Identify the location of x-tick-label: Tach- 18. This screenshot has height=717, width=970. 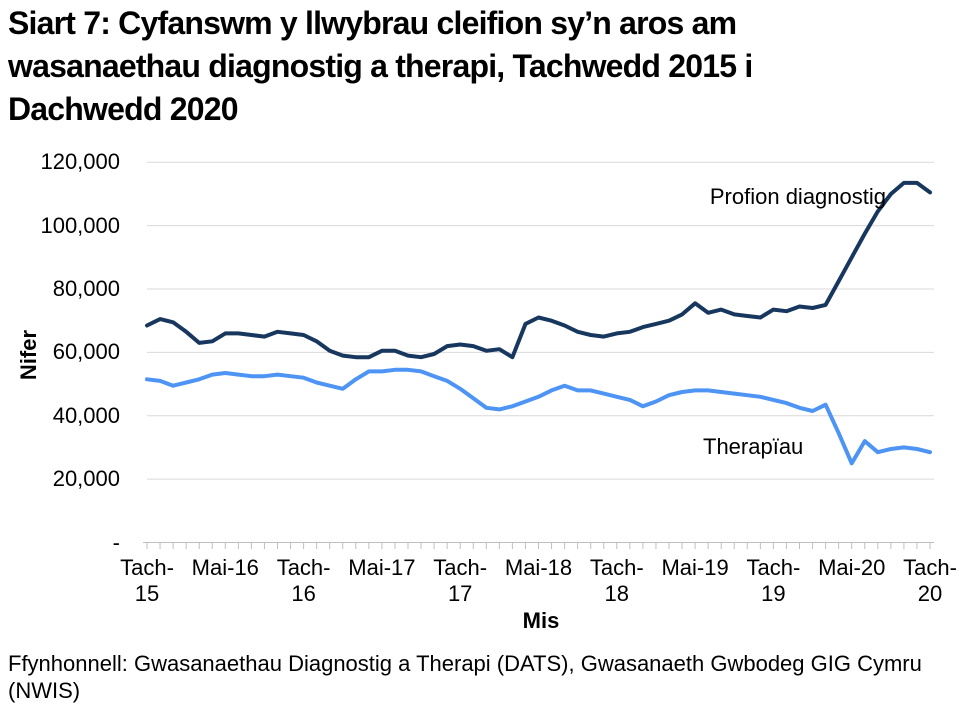
(616, 580).